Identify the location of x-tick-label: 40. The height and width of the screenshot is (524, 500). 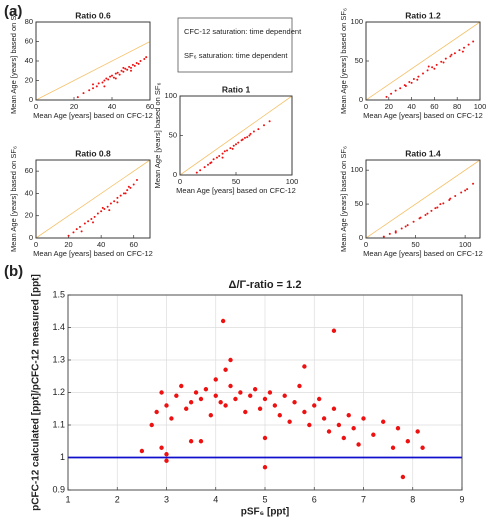
(411, 106).